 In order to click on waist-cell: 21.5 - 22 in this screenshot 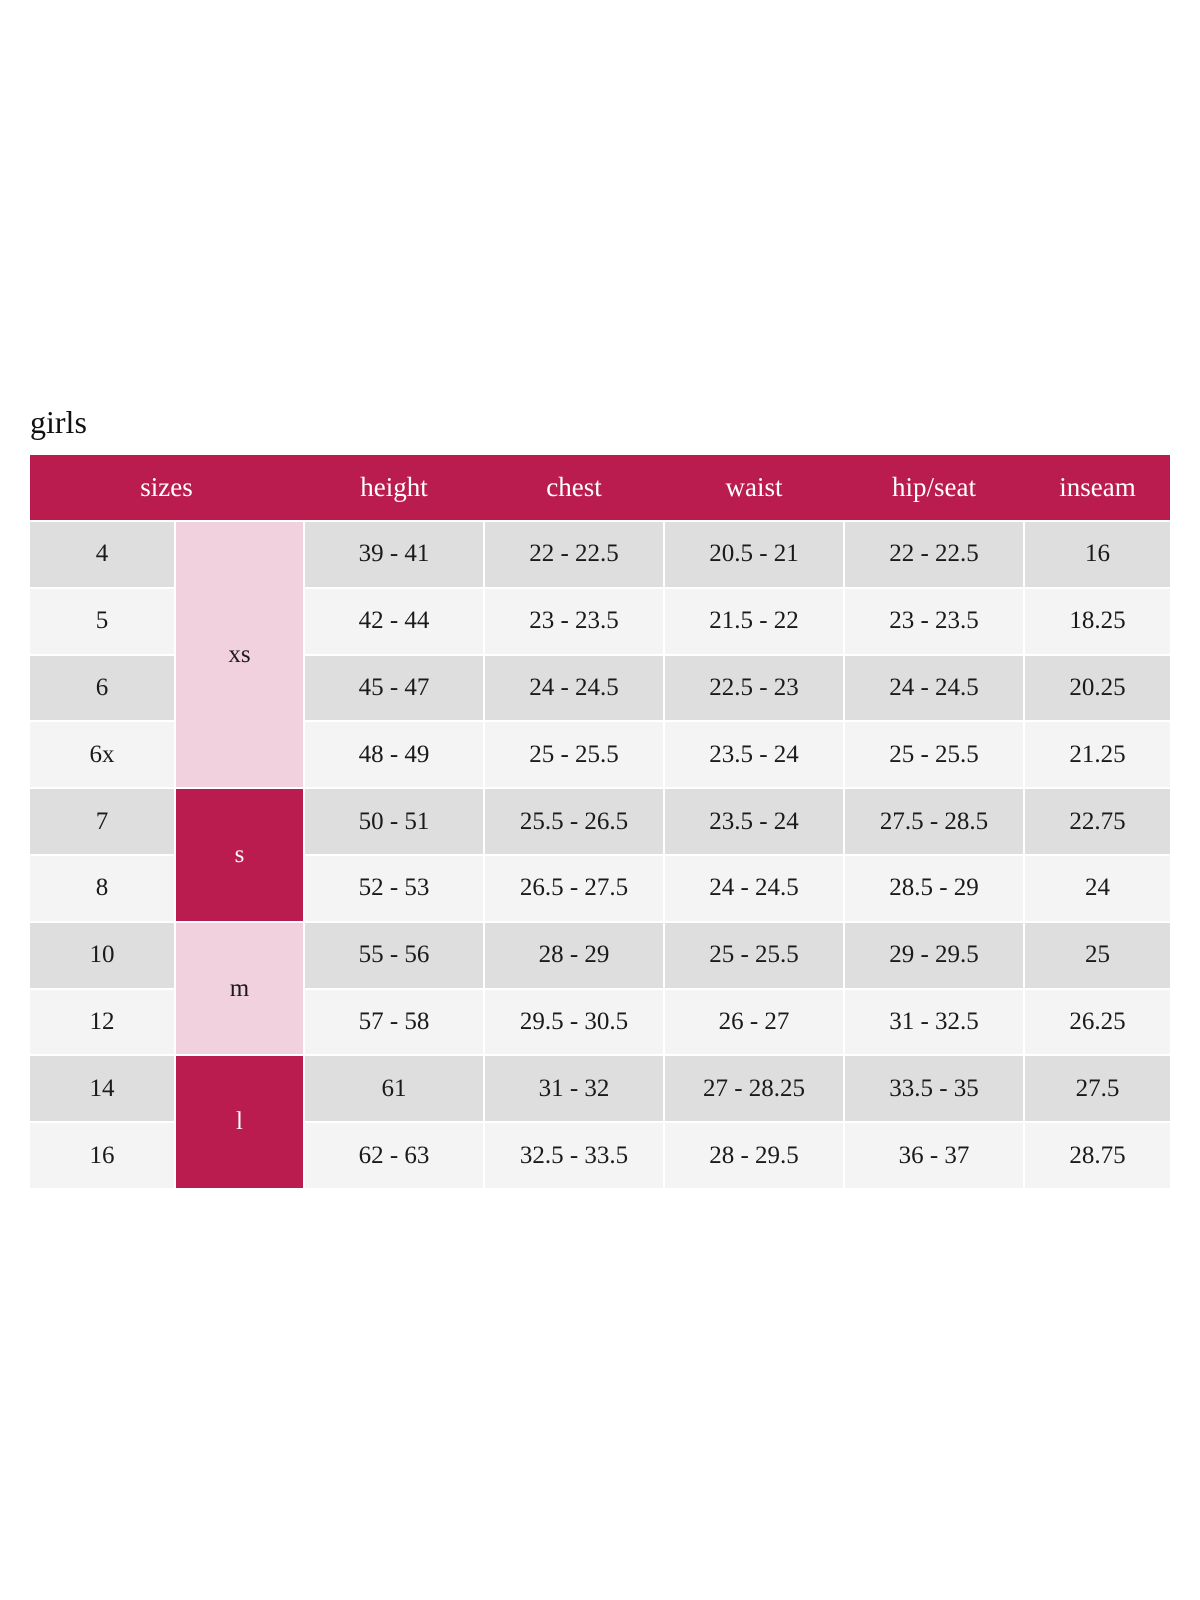, I will do `click(754, 621)`.